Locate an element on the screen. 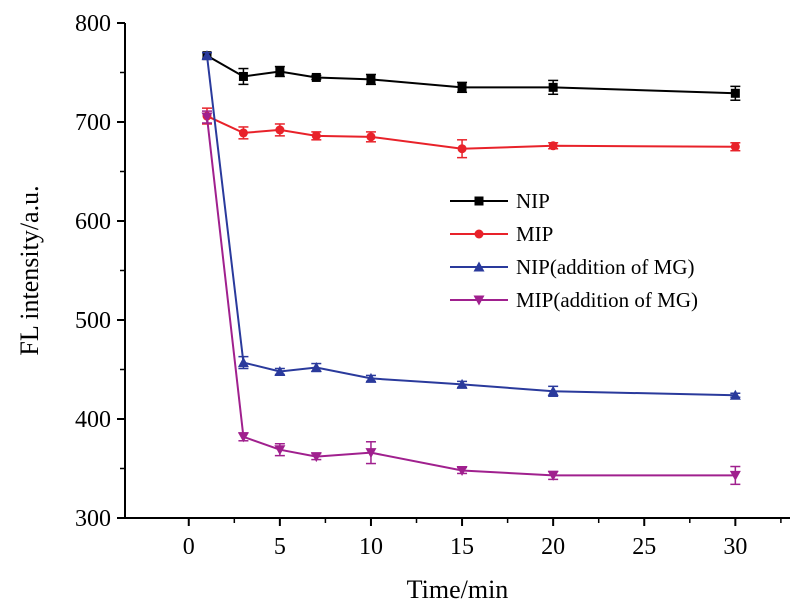 The height and width of the screenshot is (608, 800). x-tick-label: 5 is located at coordinates (280, 547).